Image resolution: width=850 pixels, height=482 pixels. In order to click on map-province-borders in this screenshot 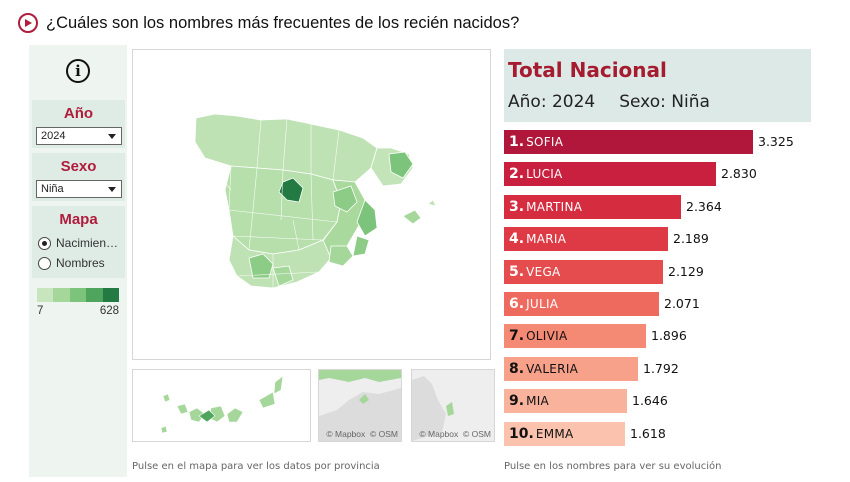, I will do `click(272, 203)`.